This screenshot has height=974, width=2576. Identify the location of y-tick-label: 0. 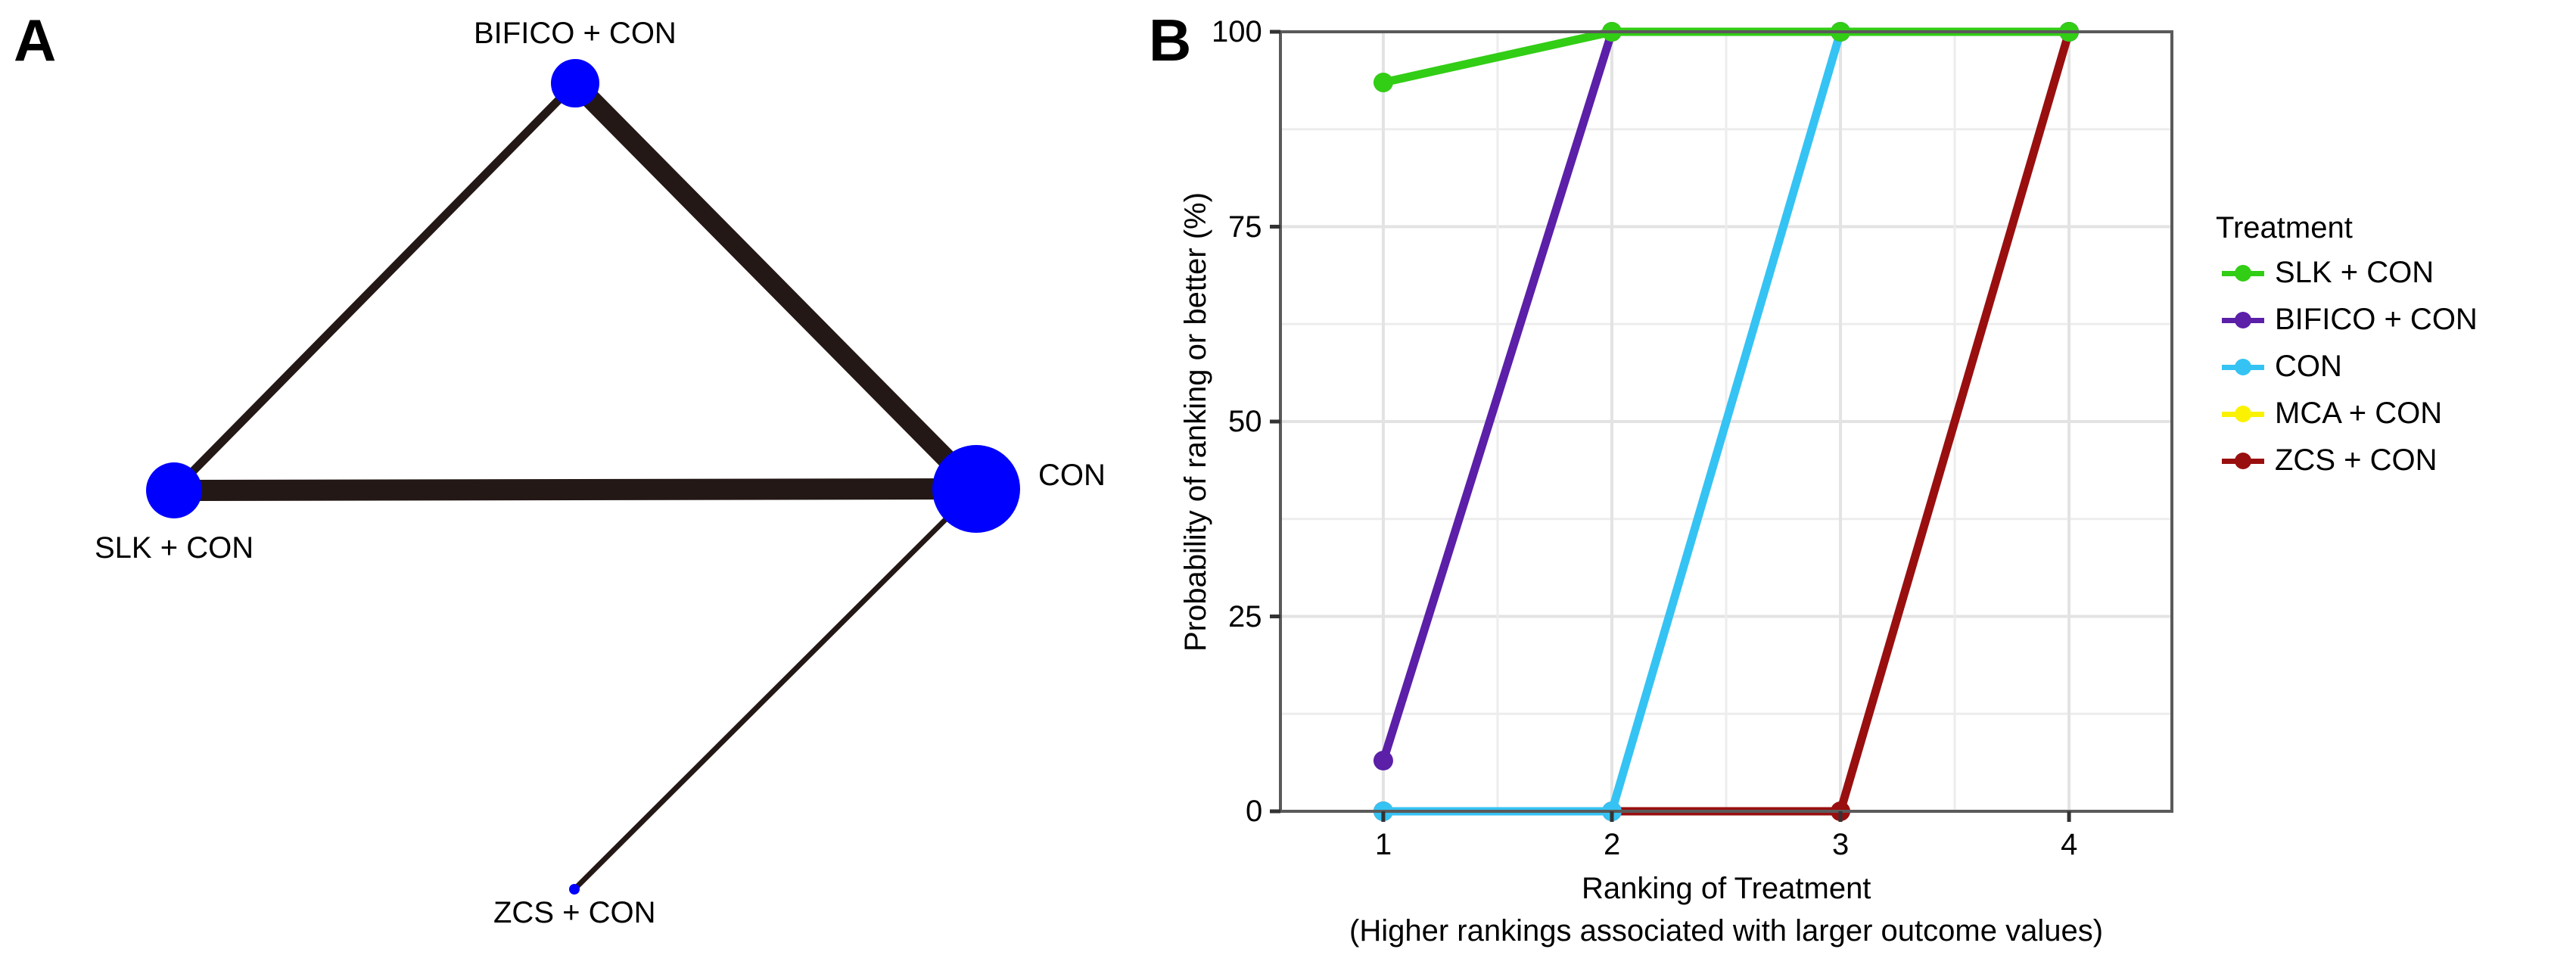
(1254, 811).